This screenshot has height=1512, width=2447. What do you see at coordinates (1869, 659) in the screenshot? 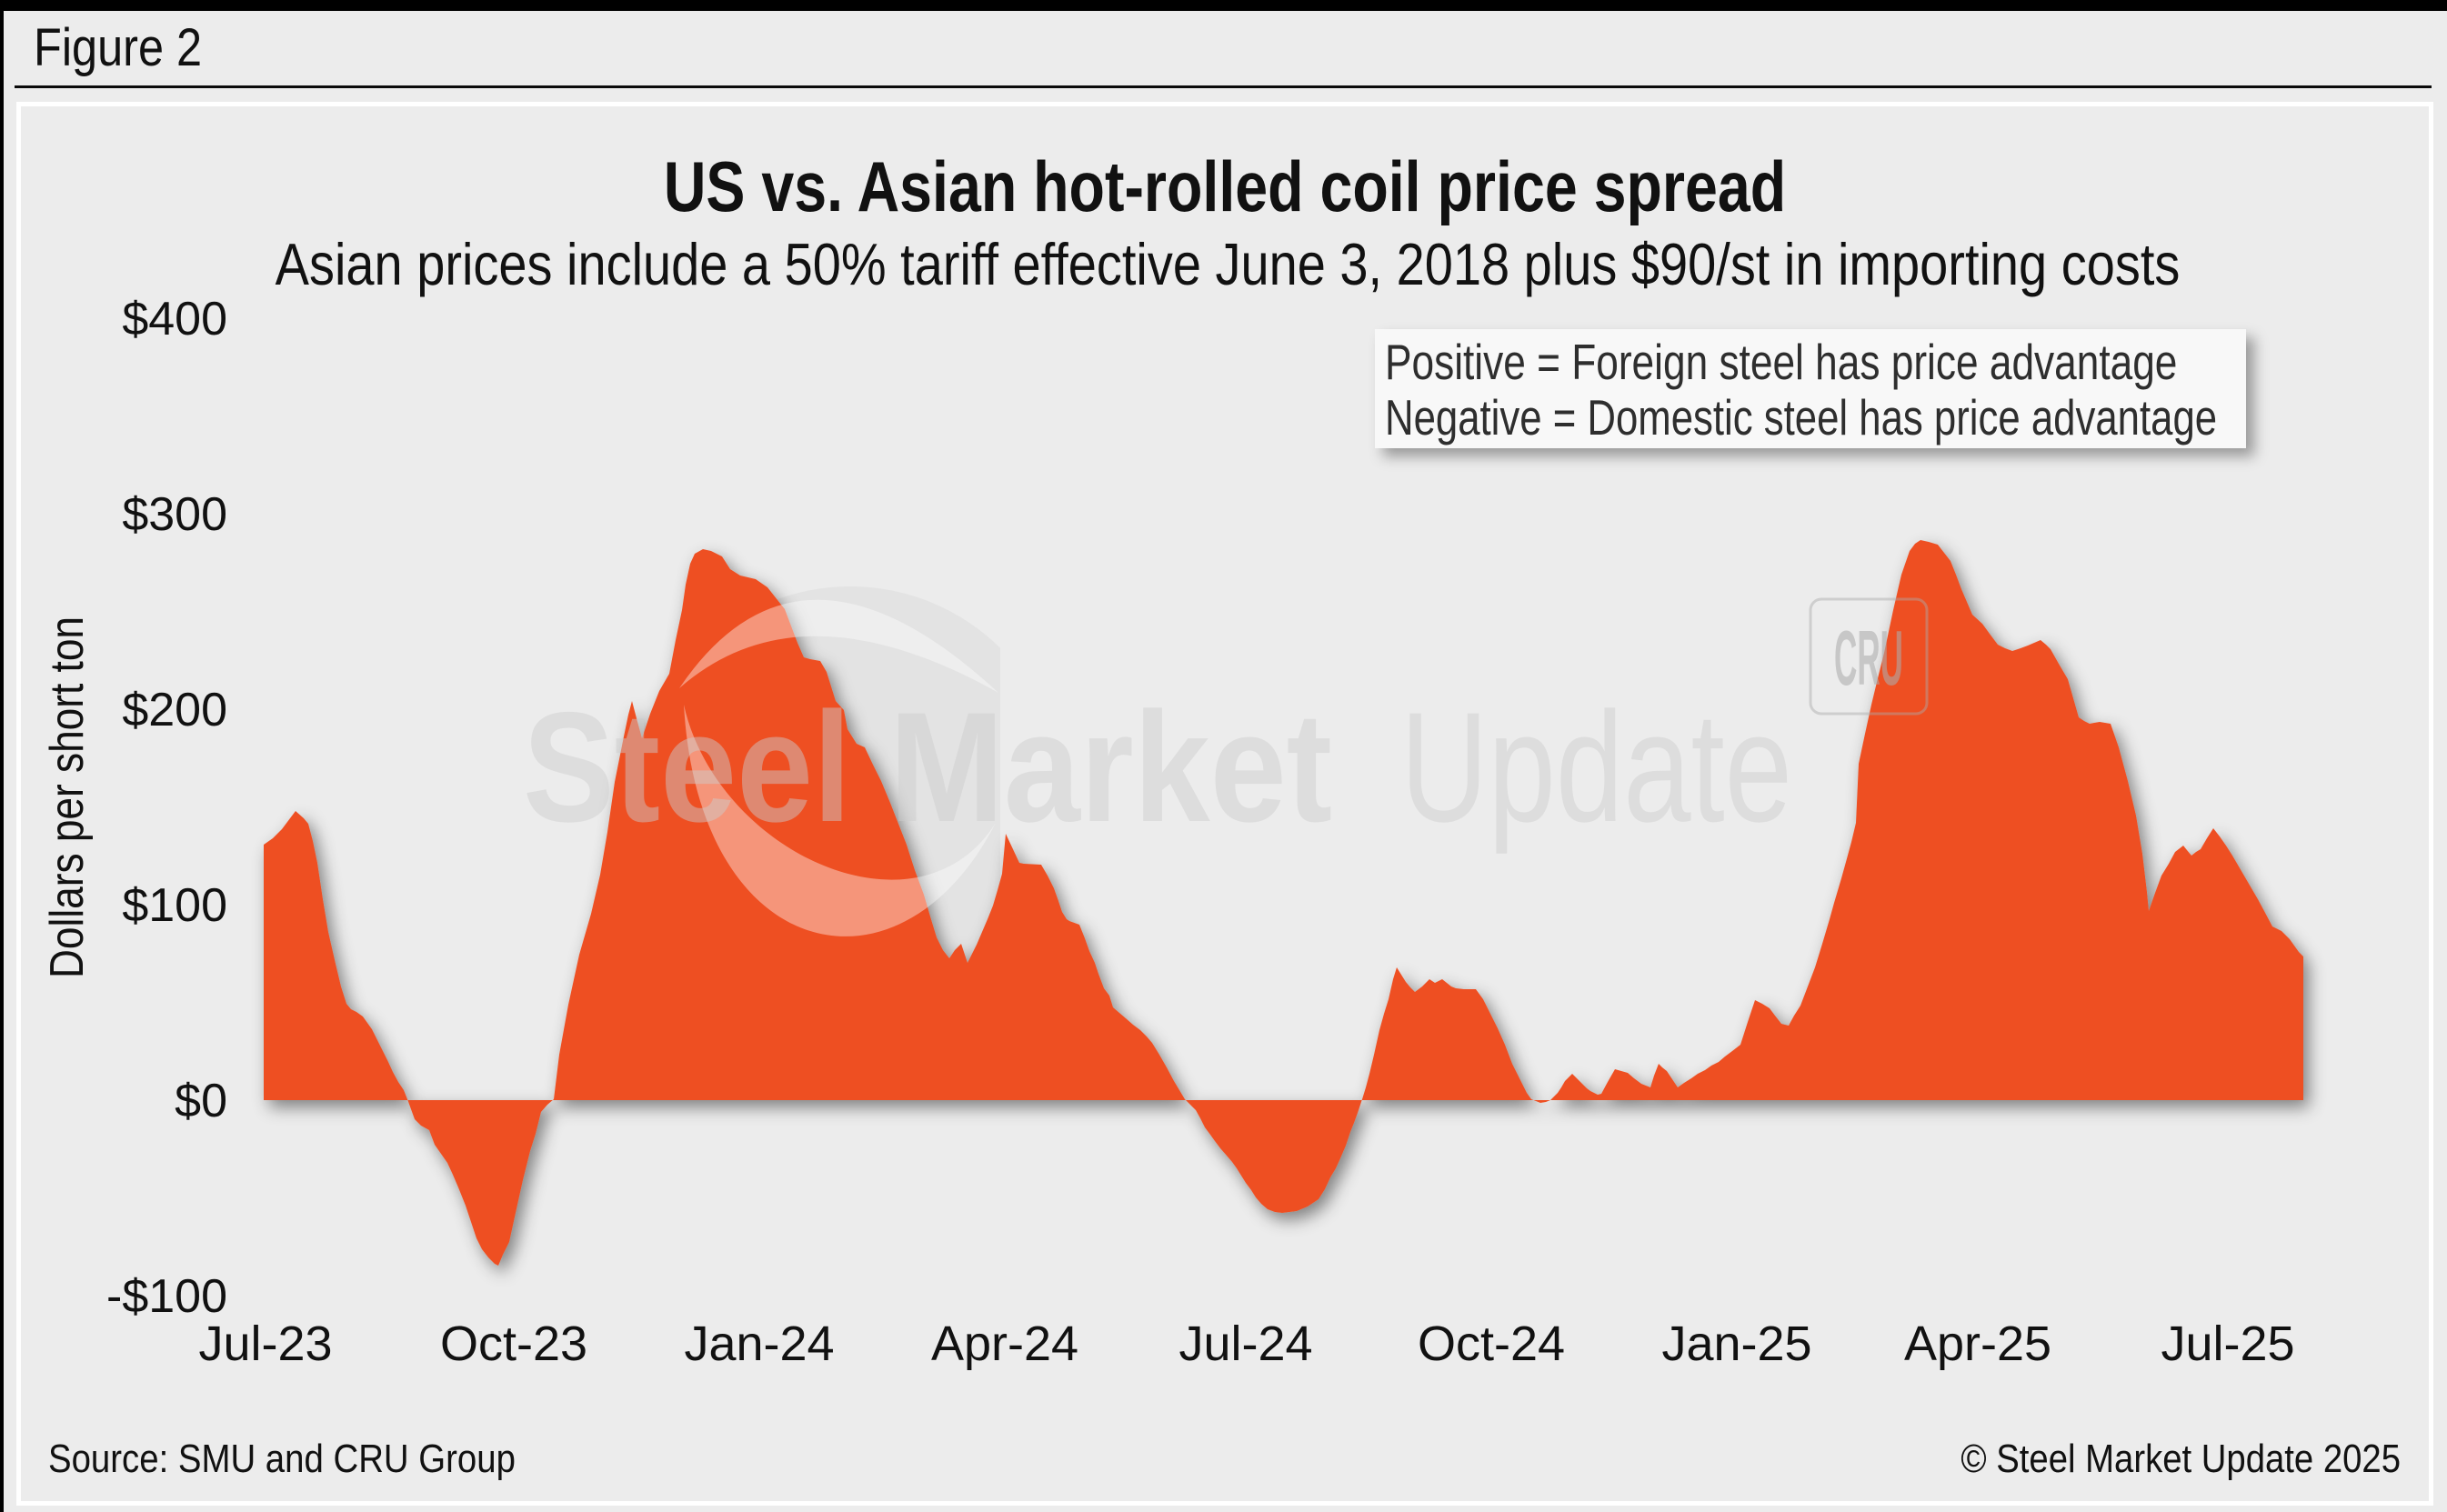
I see `svg-text: CRU` at bounding box center [1869, 659].